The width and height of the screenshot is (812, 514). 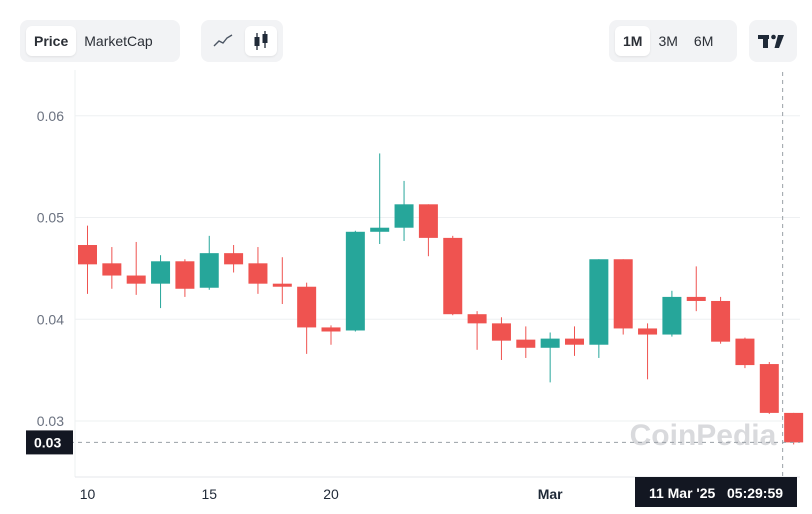 What do you see at coordinates (50, 421) in the screenshot?
I see `y-tick-label: 0.03` at bounding box center [50, 421].